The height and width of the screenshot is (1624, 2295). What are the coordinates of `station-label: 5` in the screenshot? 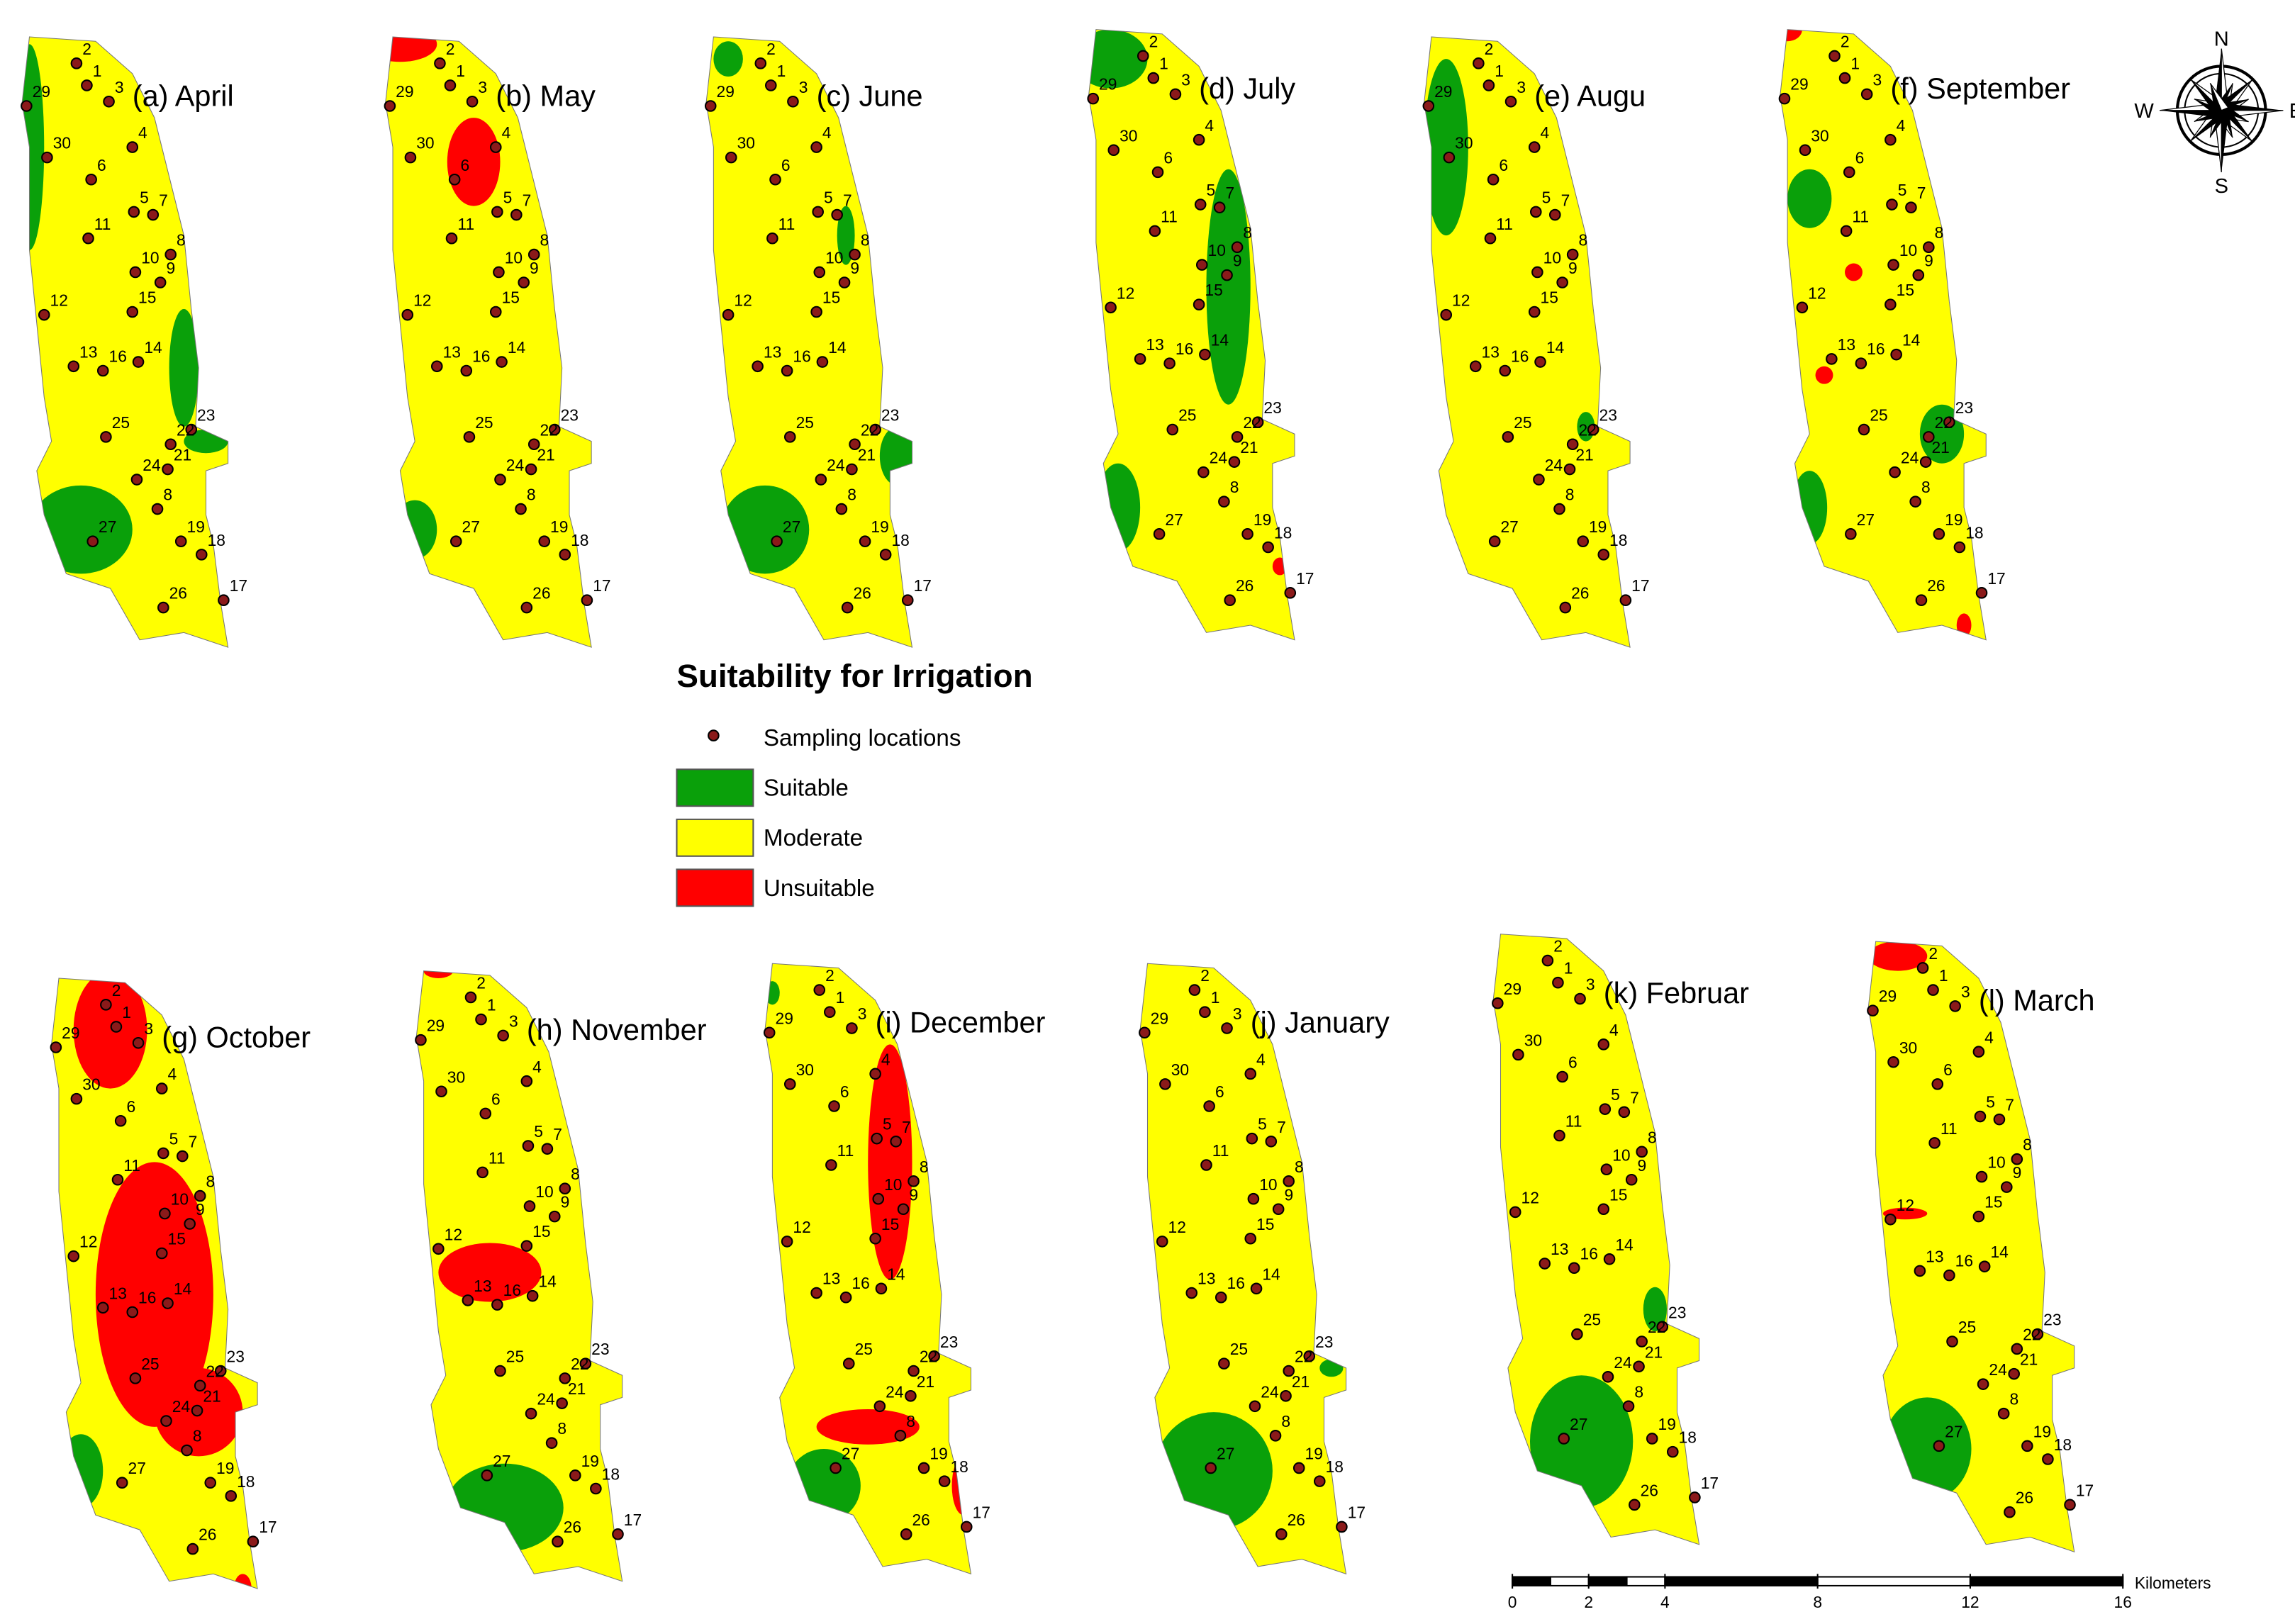 It's located at (1211, 190).